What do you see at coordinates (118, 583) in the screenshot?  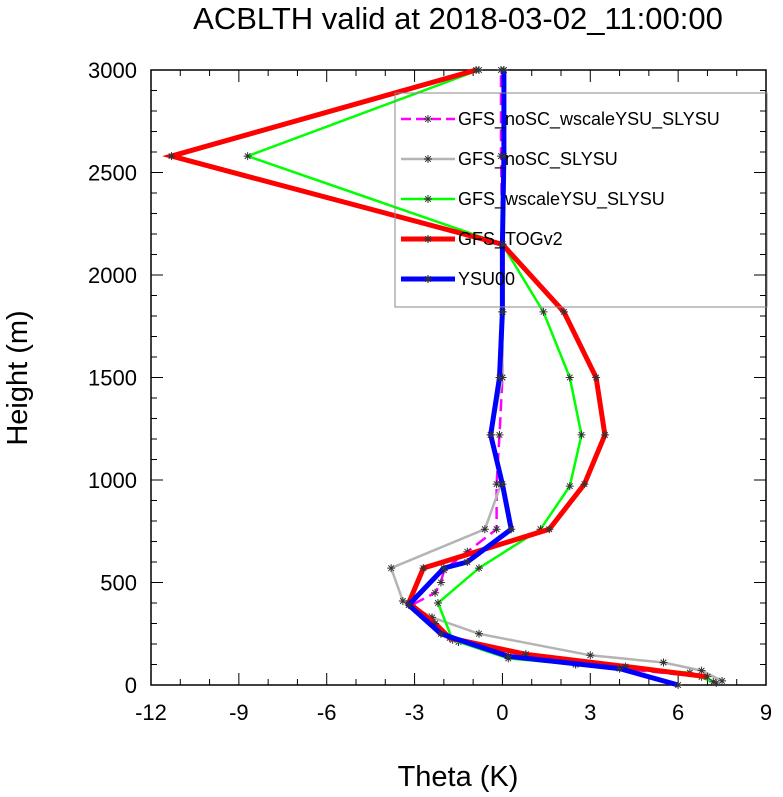 I see `y-tick-label: 500` at bounding box center [118, 583].